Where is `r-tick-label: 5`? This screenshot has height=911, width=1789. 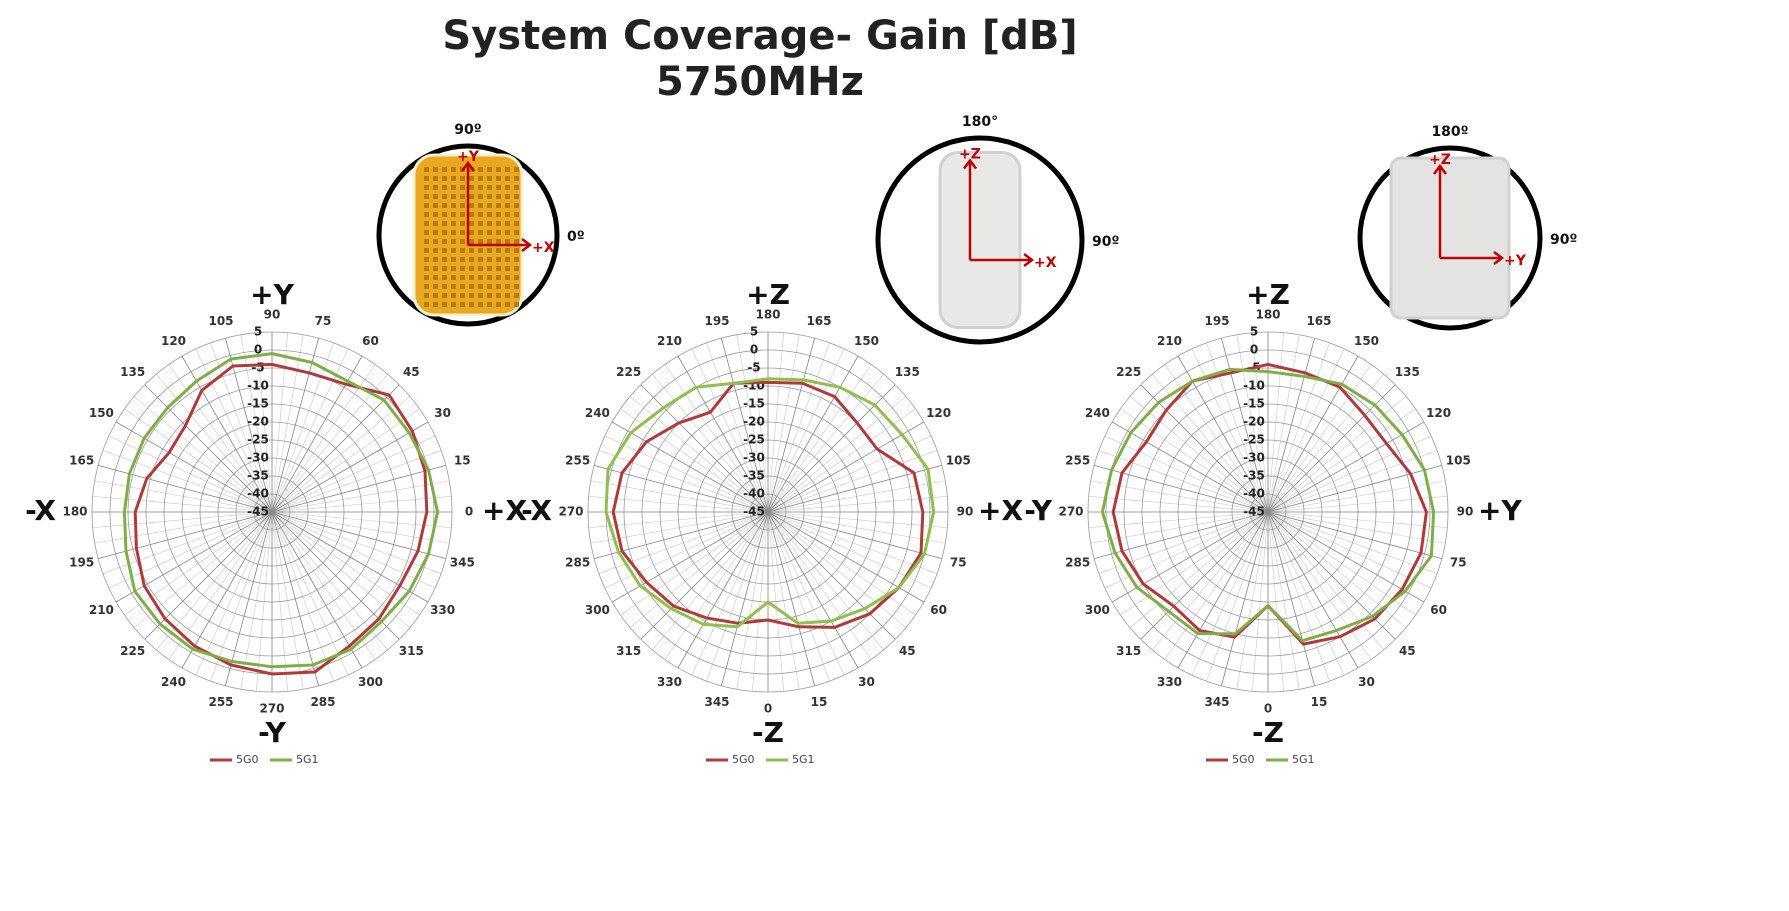 r-tick-label: 5 is located at coordinates (258, 332).